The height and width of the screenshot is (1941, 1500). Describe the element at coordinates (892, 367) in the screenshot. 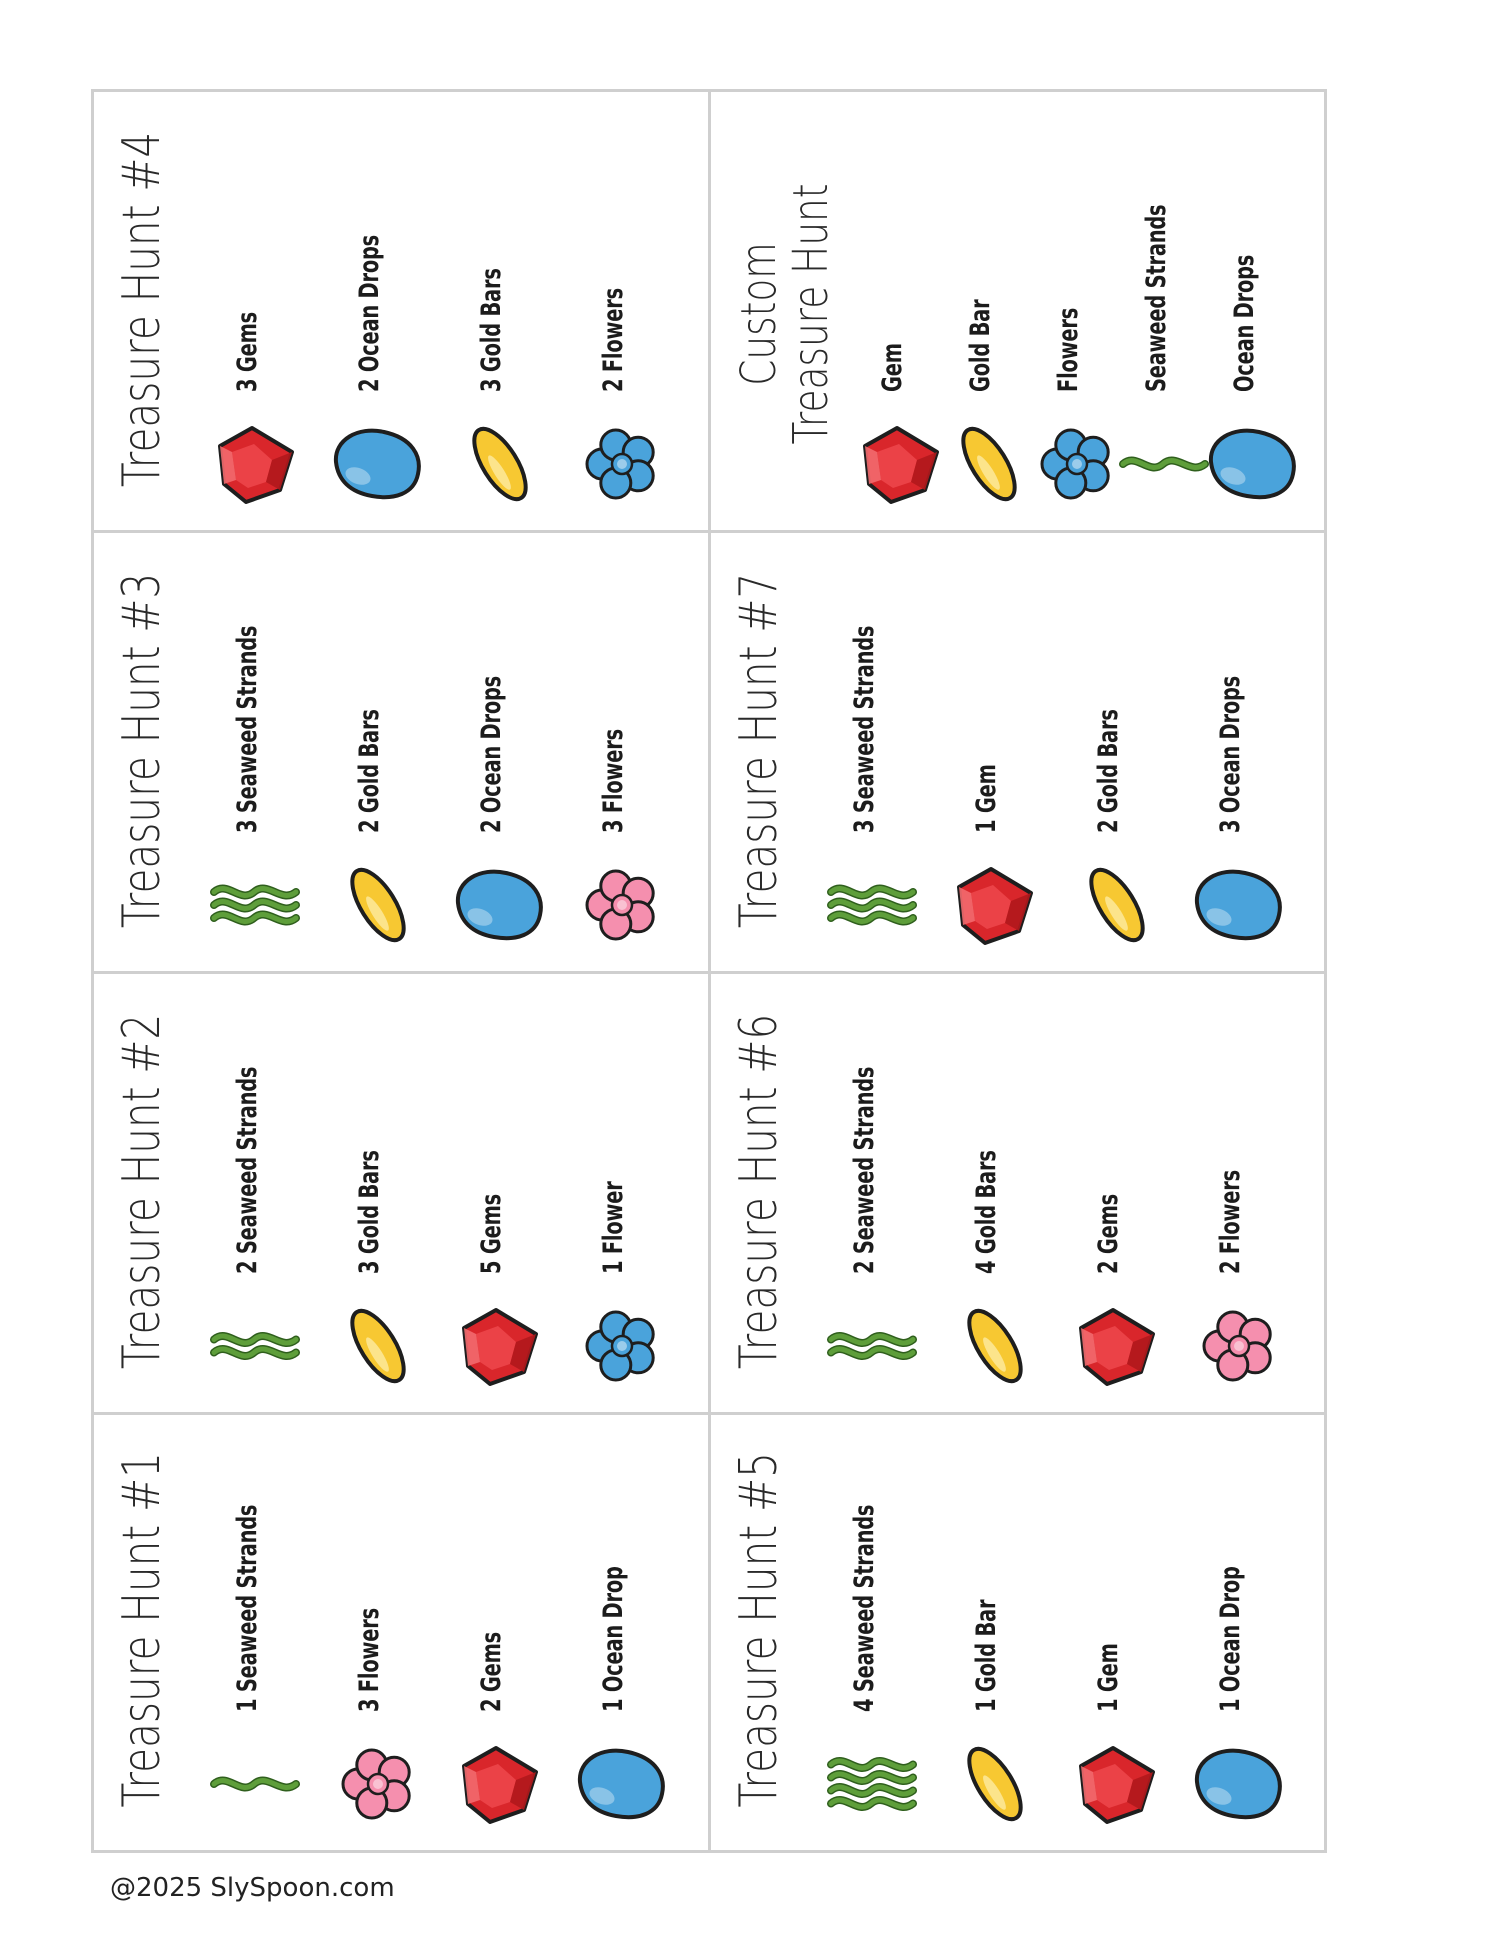

I see `item-label: Gem` at that location.